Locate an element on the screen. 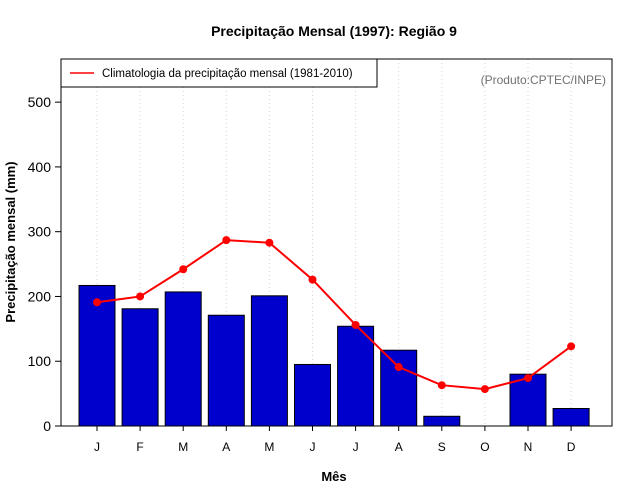 Image resolution: width=640 pixels, height=500 pixels. x-tick-label: O is located at coordinates (484, 447).